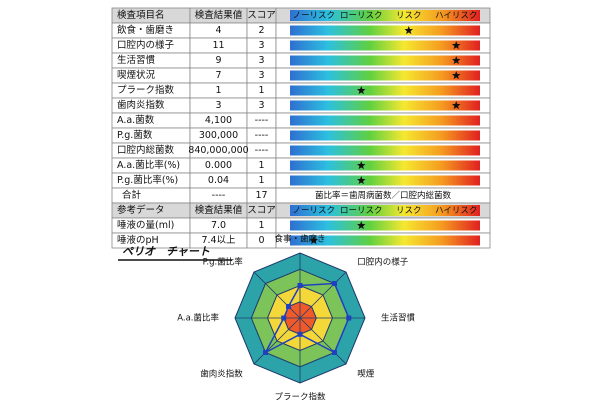 The image size is (600, 400). I want to click on item-name: A.a.菌比率(%), so click(148, 165).